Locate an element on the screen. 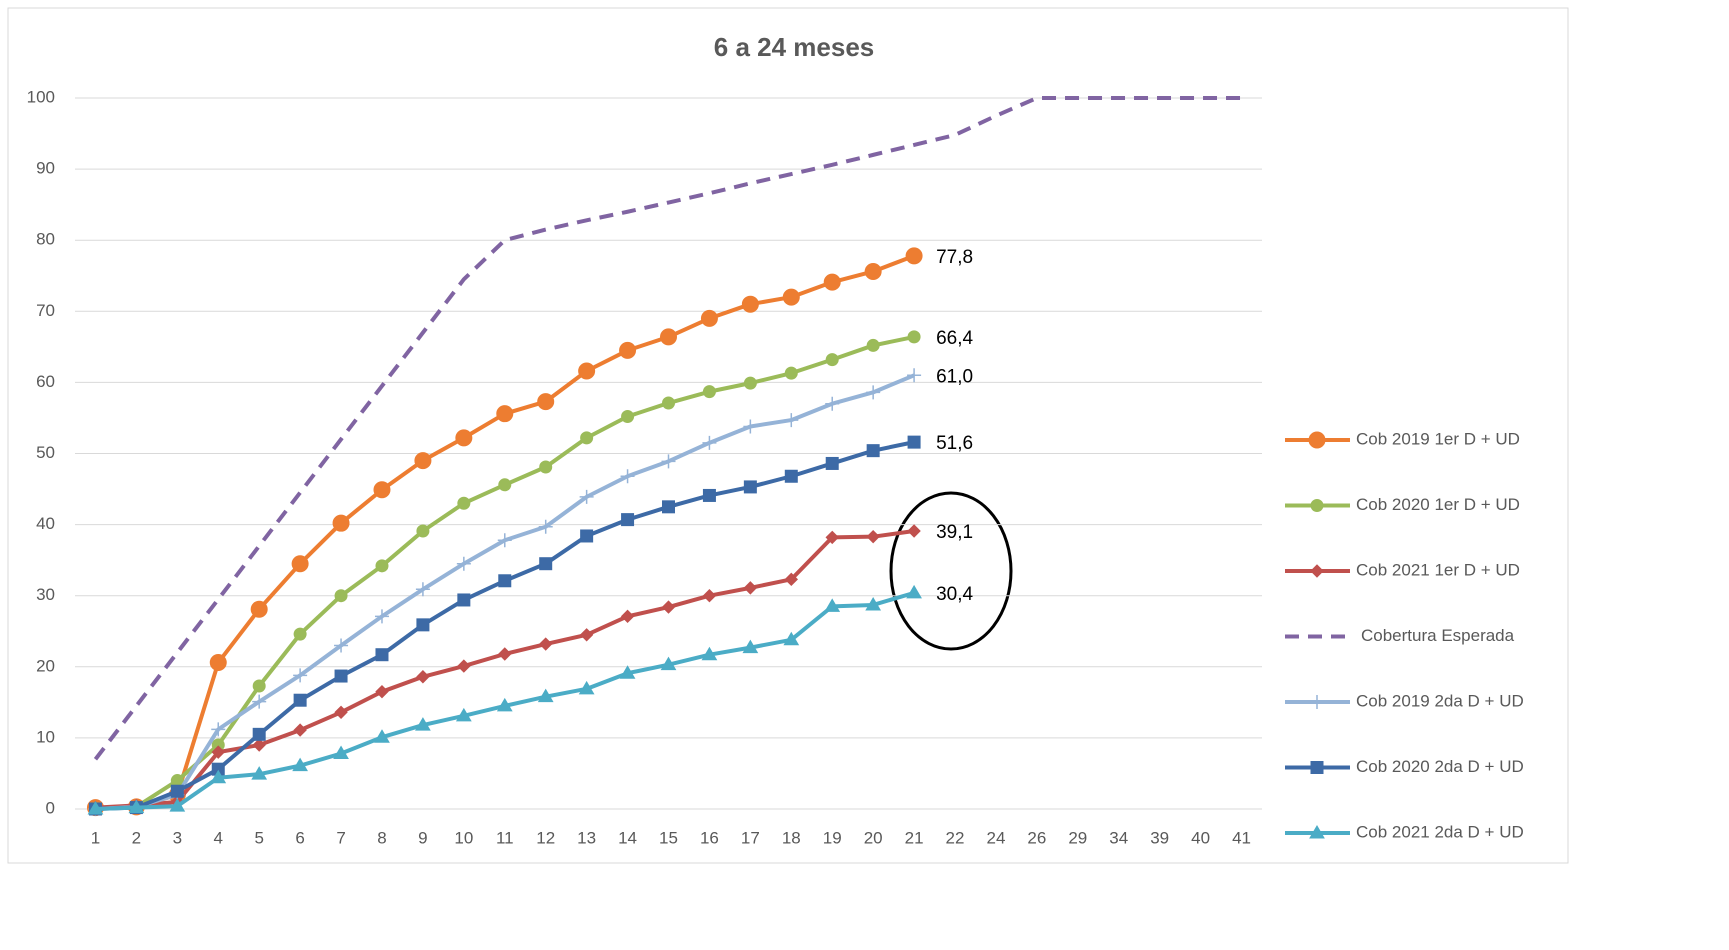  y-tick-label: 70 is located at coordinates (45, 310).